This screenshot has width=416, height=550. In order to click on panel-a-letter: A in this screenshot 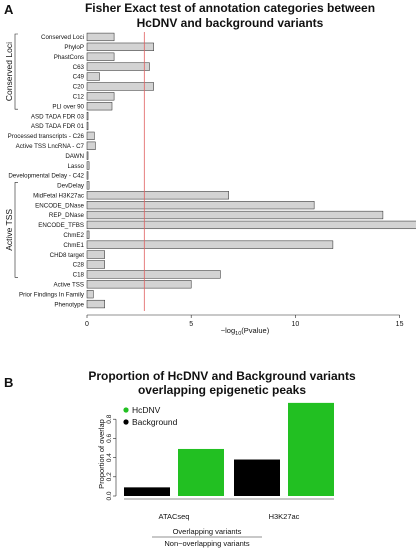, I will do `click(9, 9)`.